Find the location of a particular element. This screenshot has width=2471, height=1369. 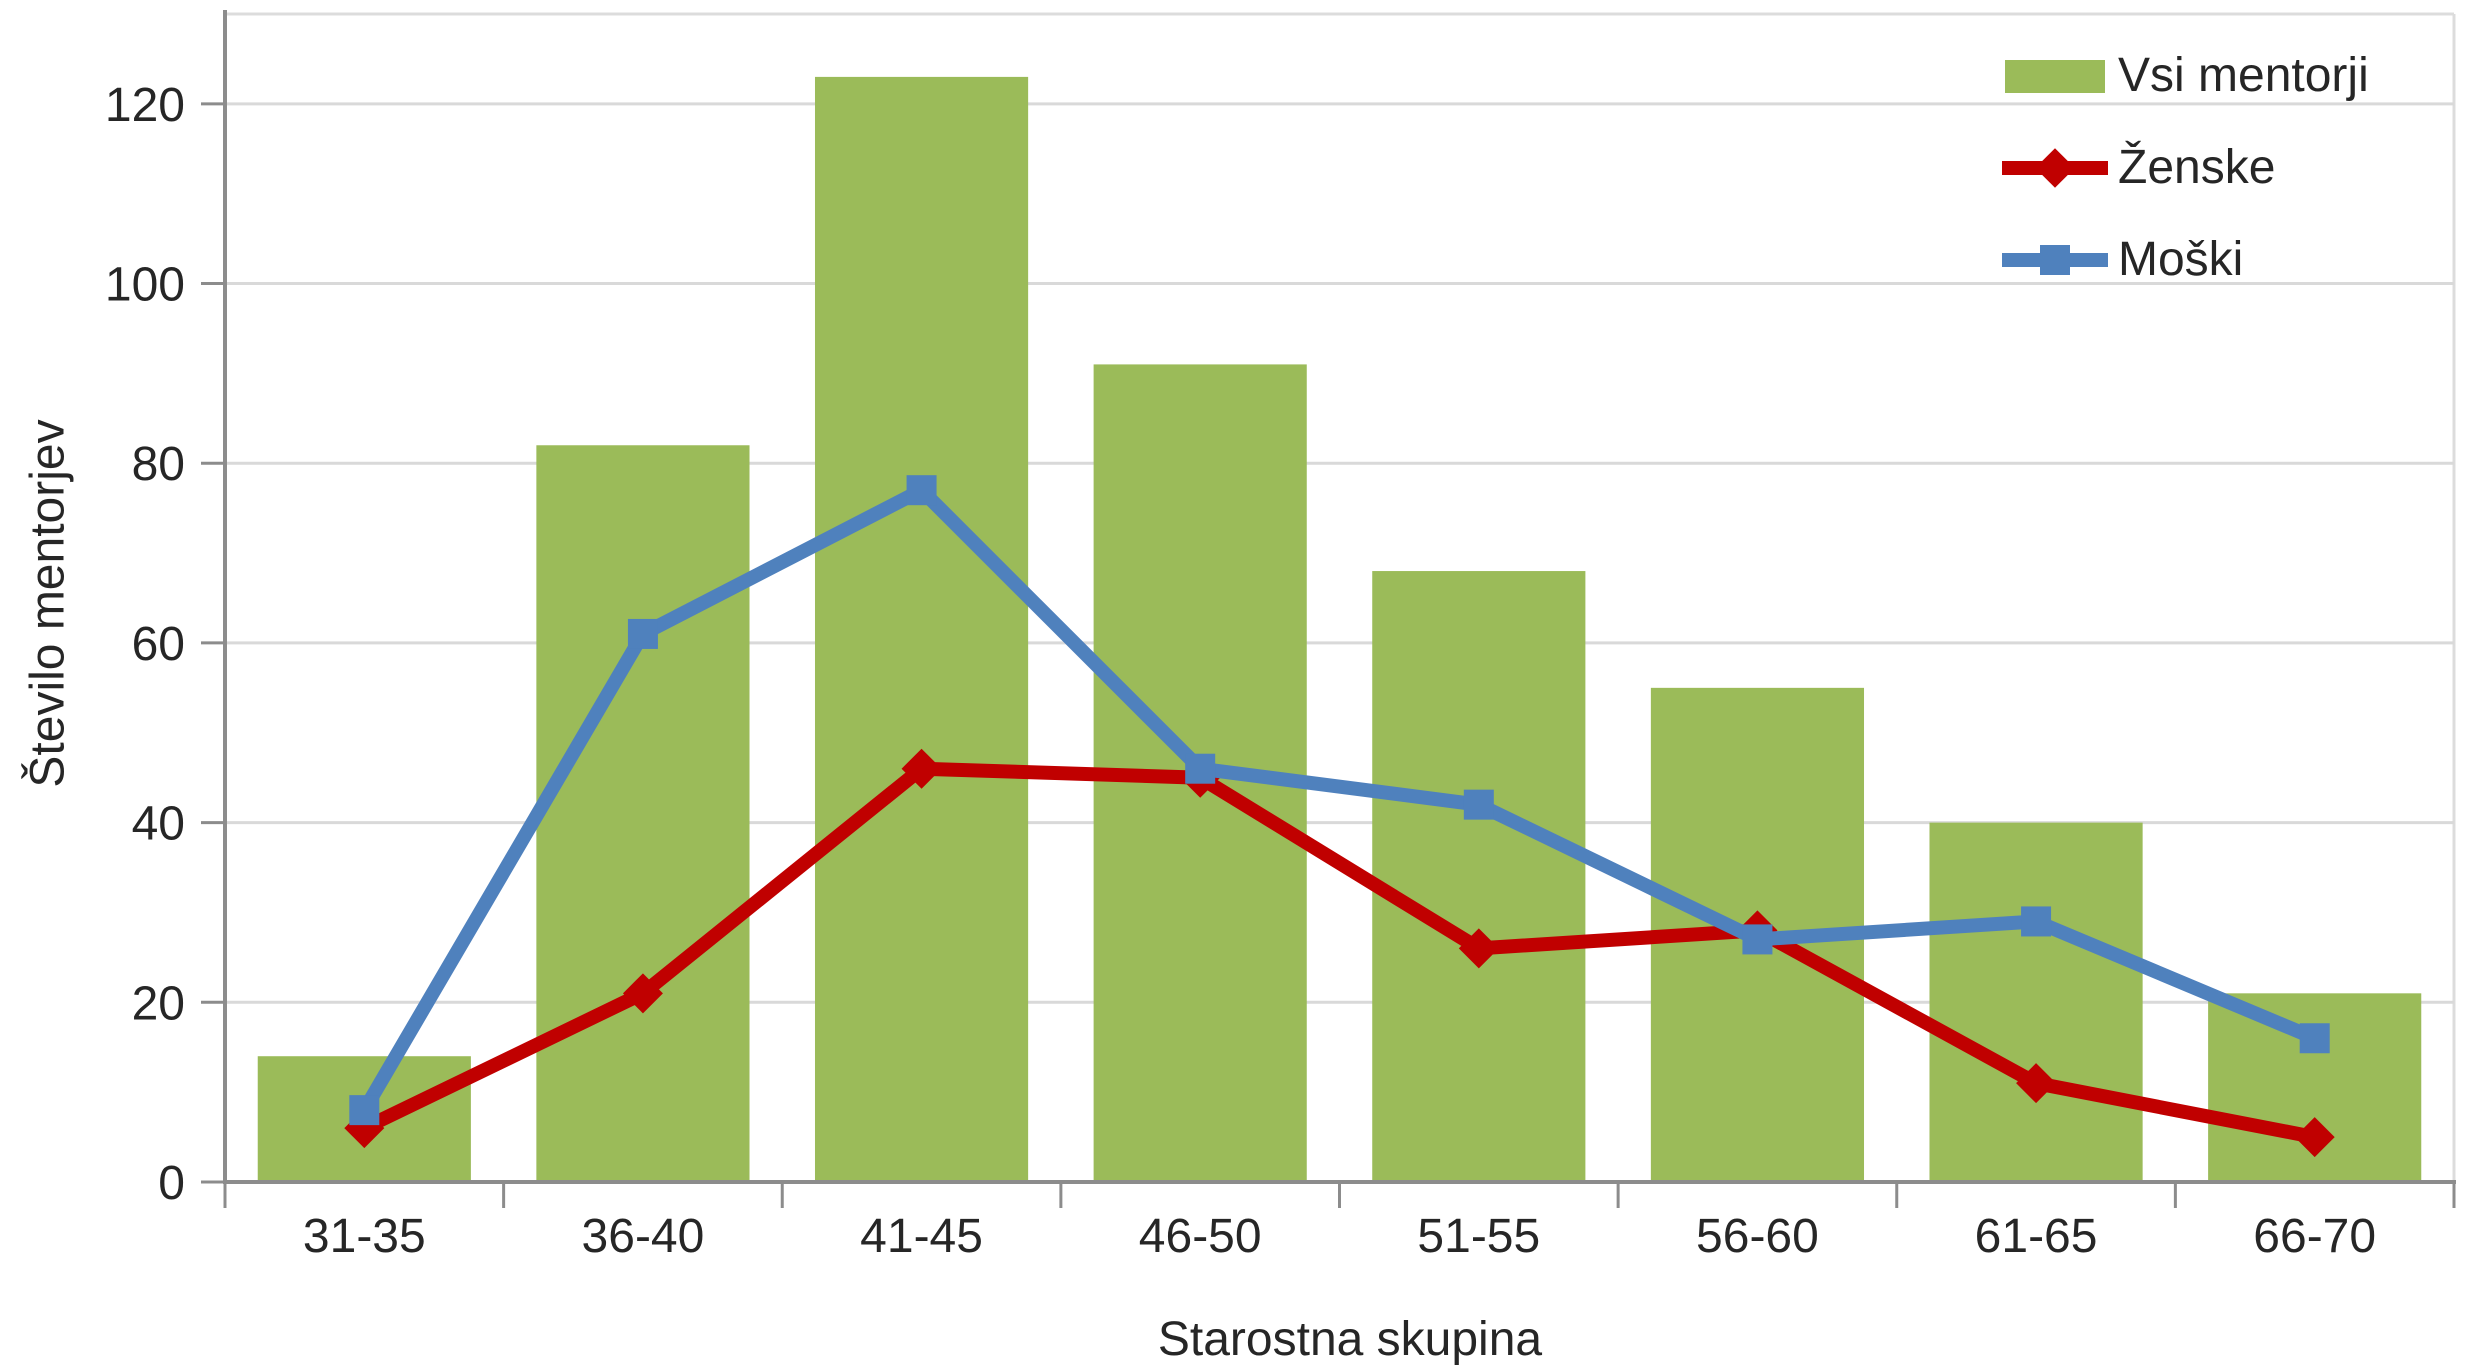

y-tick-label-0: 0 is located at coordinates (171, 1183).